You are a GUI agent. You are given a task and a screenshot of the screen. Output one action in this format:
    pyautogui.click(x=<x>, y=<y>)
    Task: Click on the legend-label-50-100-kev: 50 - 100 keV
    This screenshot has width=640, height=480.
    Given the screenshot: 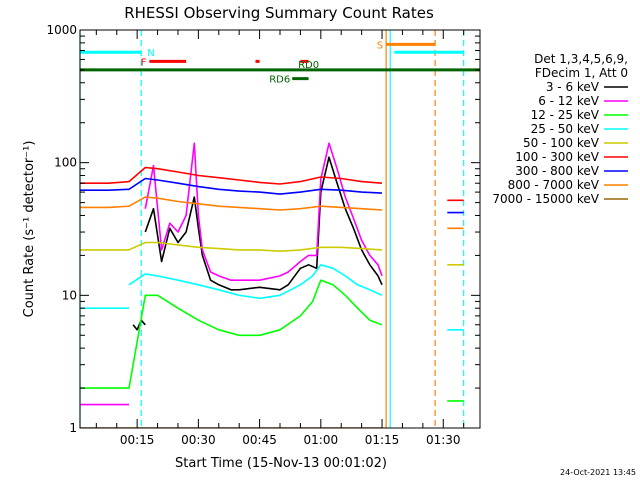 What is the action you would take?
    pyautogui.click(x=561, y=143)
    